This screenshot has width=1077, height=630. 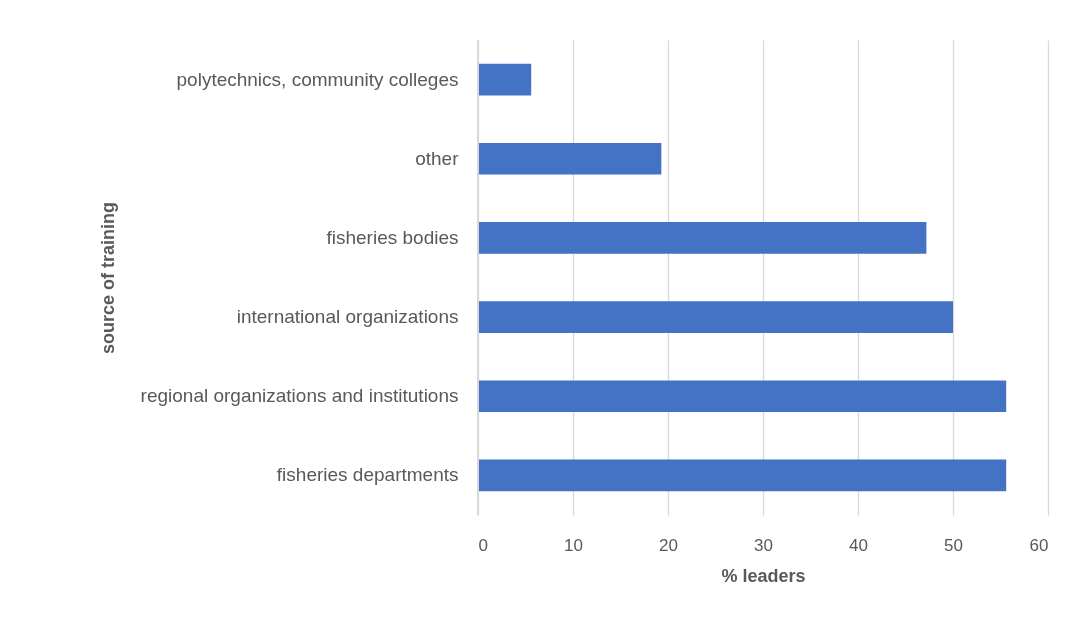 I want to click on x-tick-label: 0, so click(x=483, y=545).